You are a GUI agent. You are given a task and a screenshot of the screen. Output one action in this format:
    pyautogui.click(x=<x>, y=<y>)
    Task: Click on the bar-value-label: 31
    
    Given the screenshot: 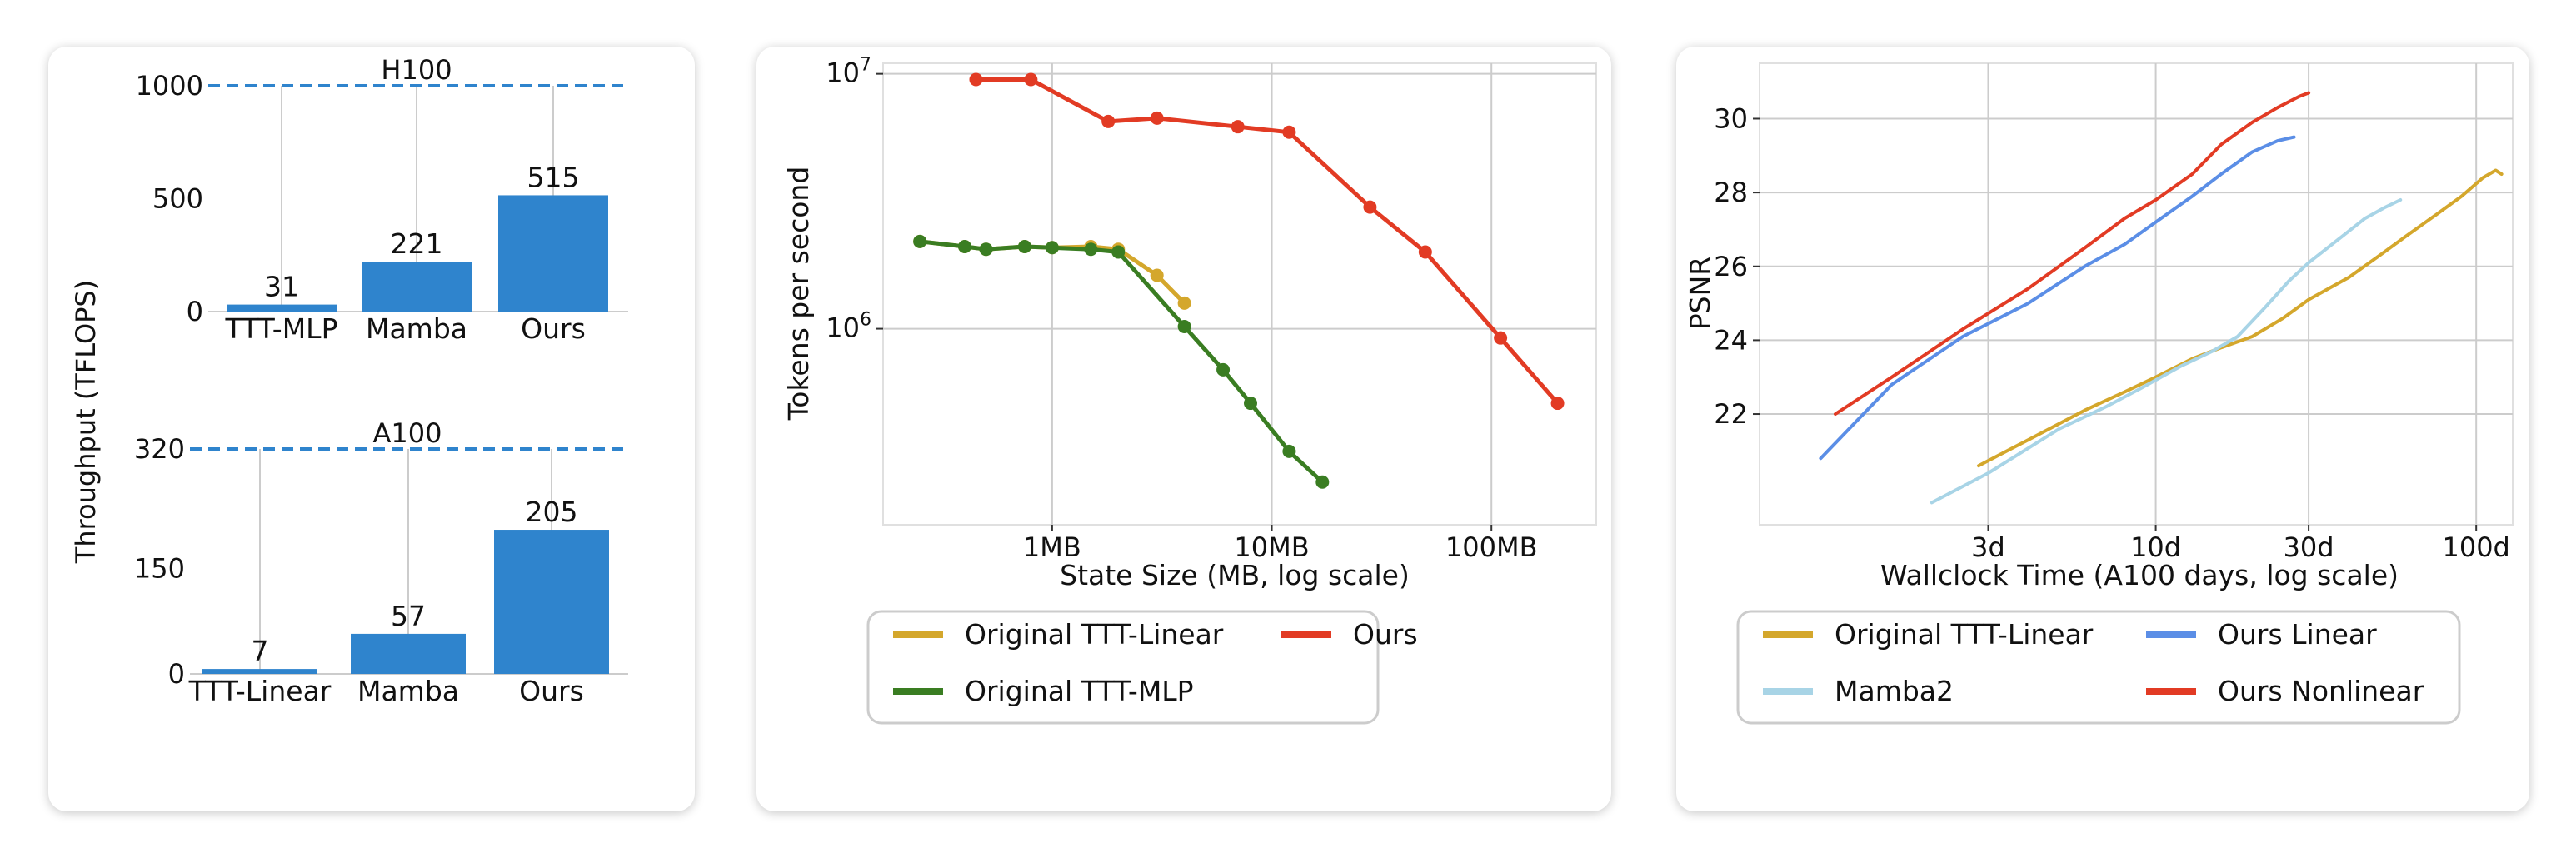 What is the action you would take?
    pyautogui.click(x=281, y=287)
    